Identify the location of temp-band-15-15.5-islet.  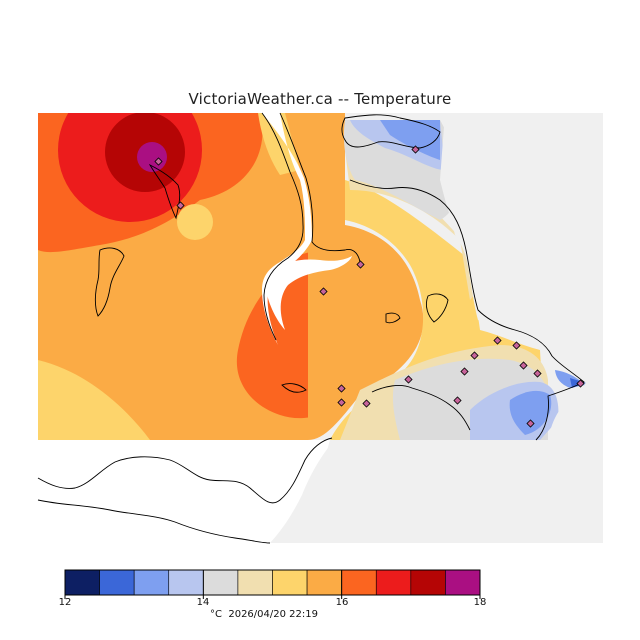
(195, 222).